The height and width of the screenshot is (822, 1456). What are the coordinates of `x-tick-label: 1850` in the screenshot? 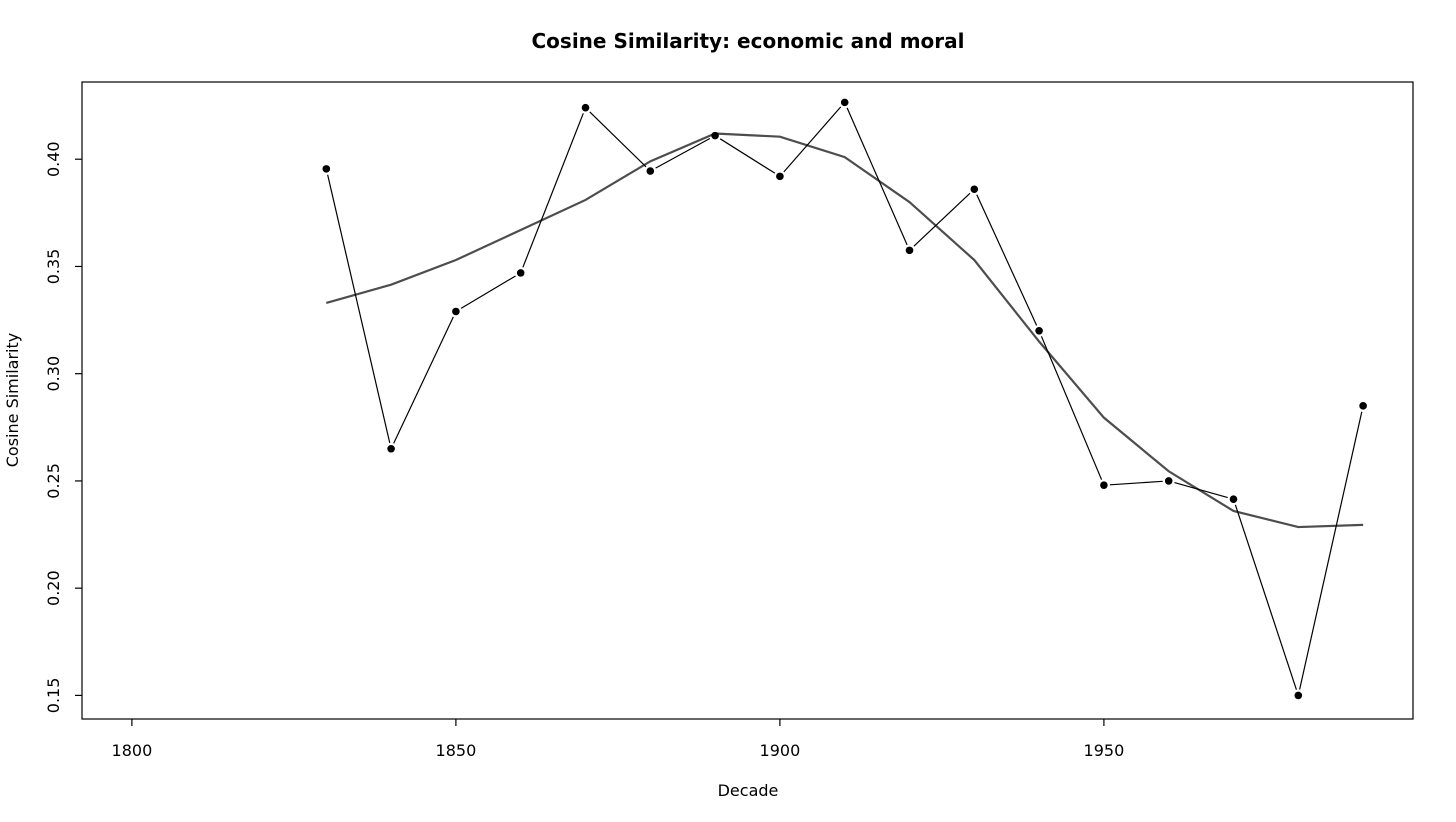 It's located at (456, 750).